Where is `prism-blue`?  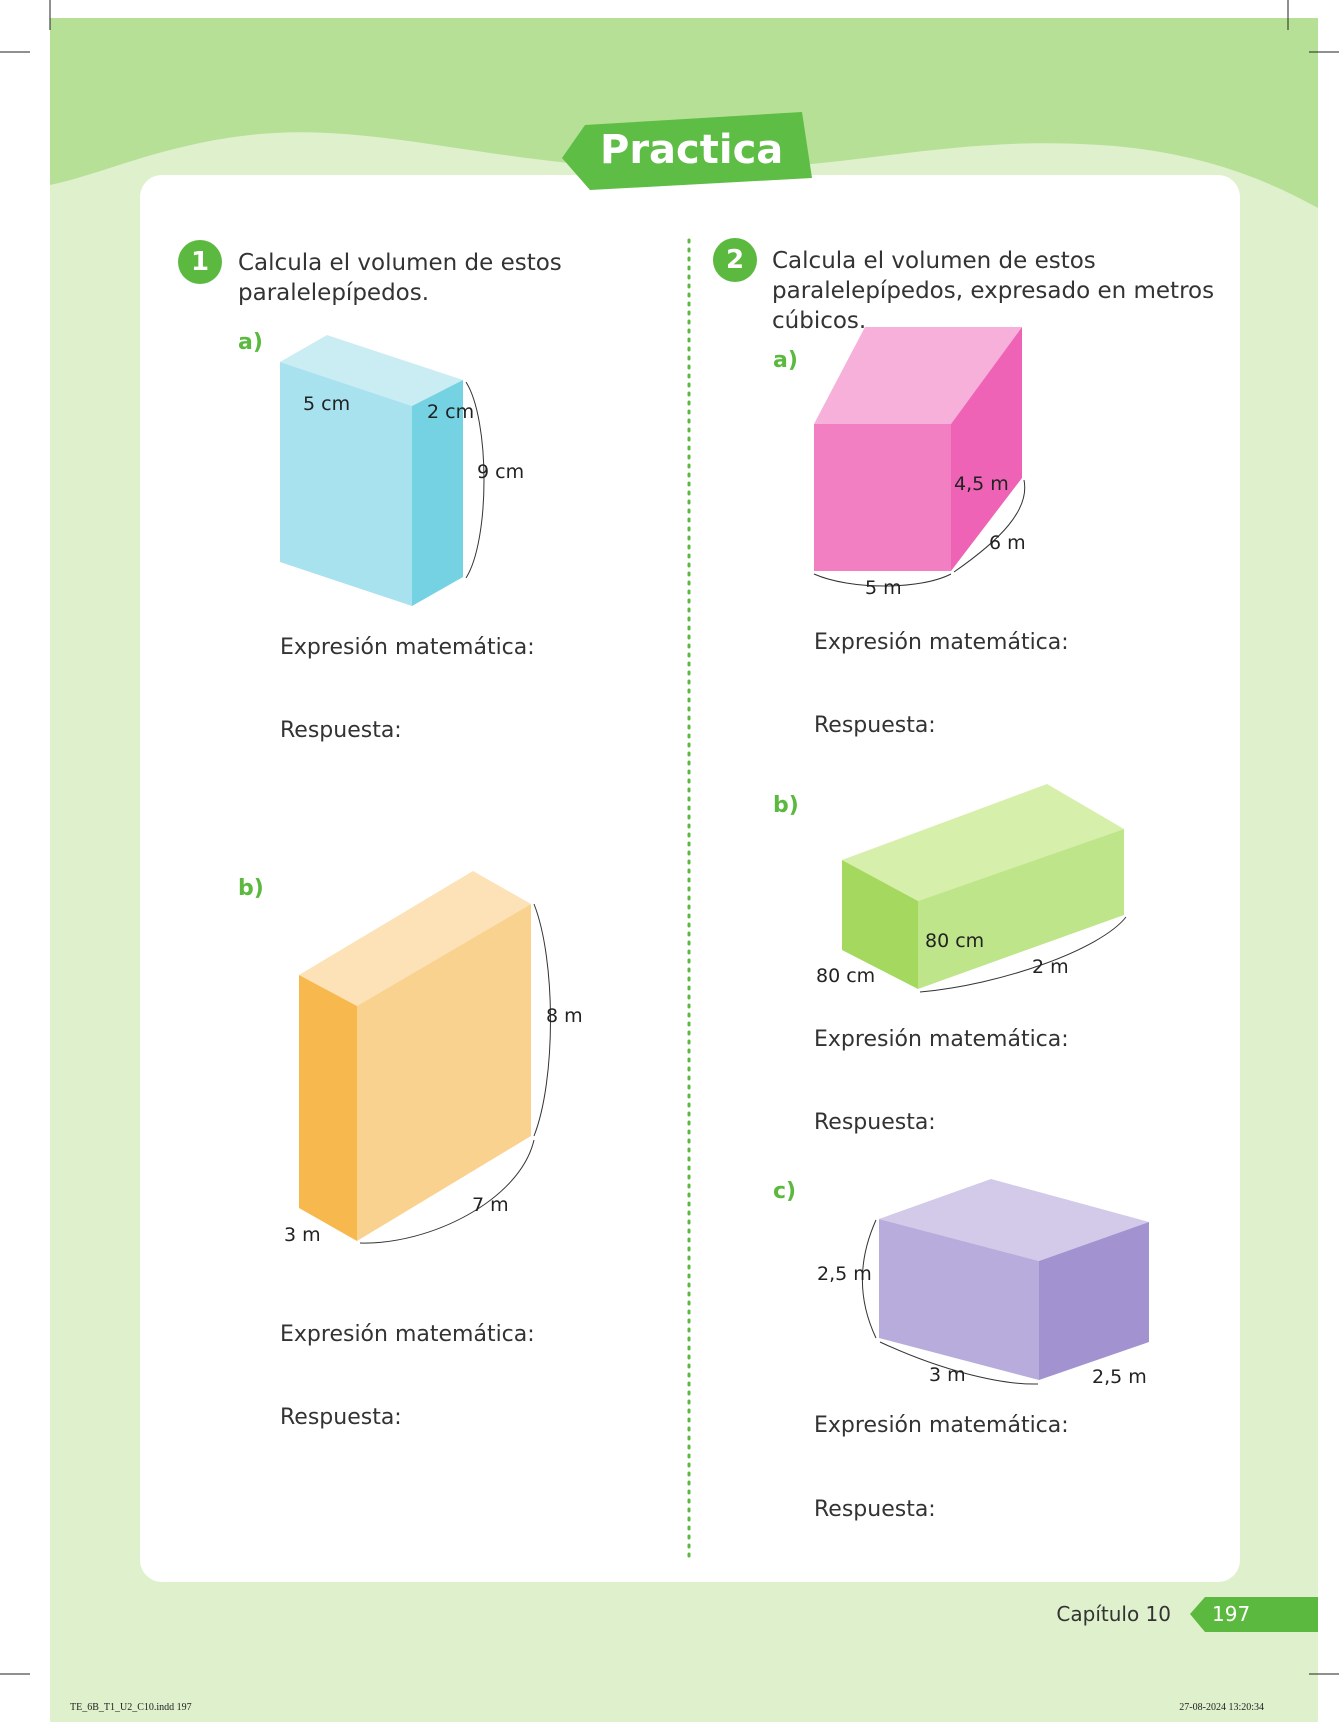 prism-blue is located at coordinates (382, 470).